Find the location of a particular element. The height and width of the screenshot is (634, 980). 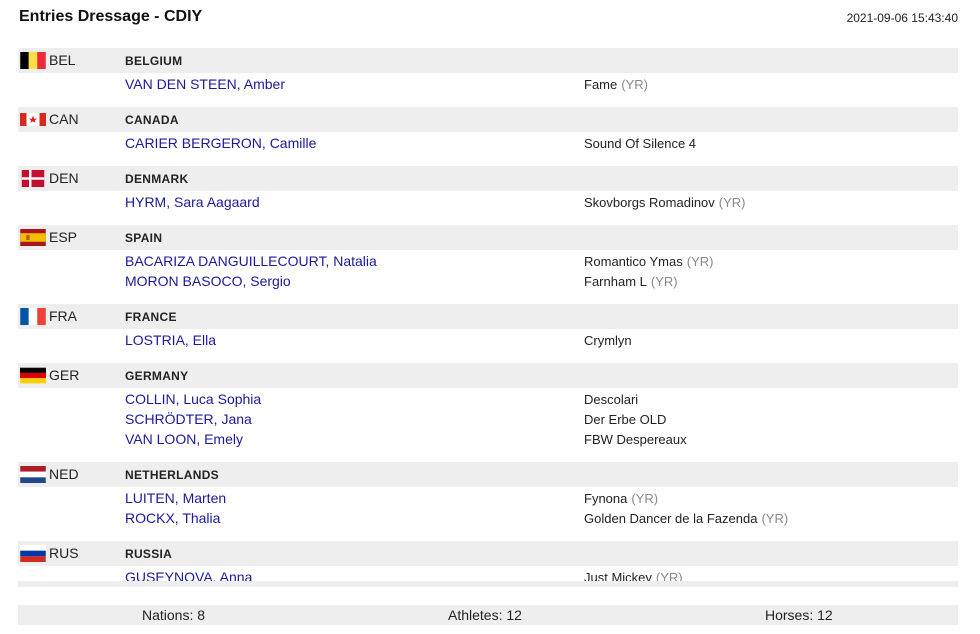

nation-name: RUSSIA is located at coordinates (149, 554).